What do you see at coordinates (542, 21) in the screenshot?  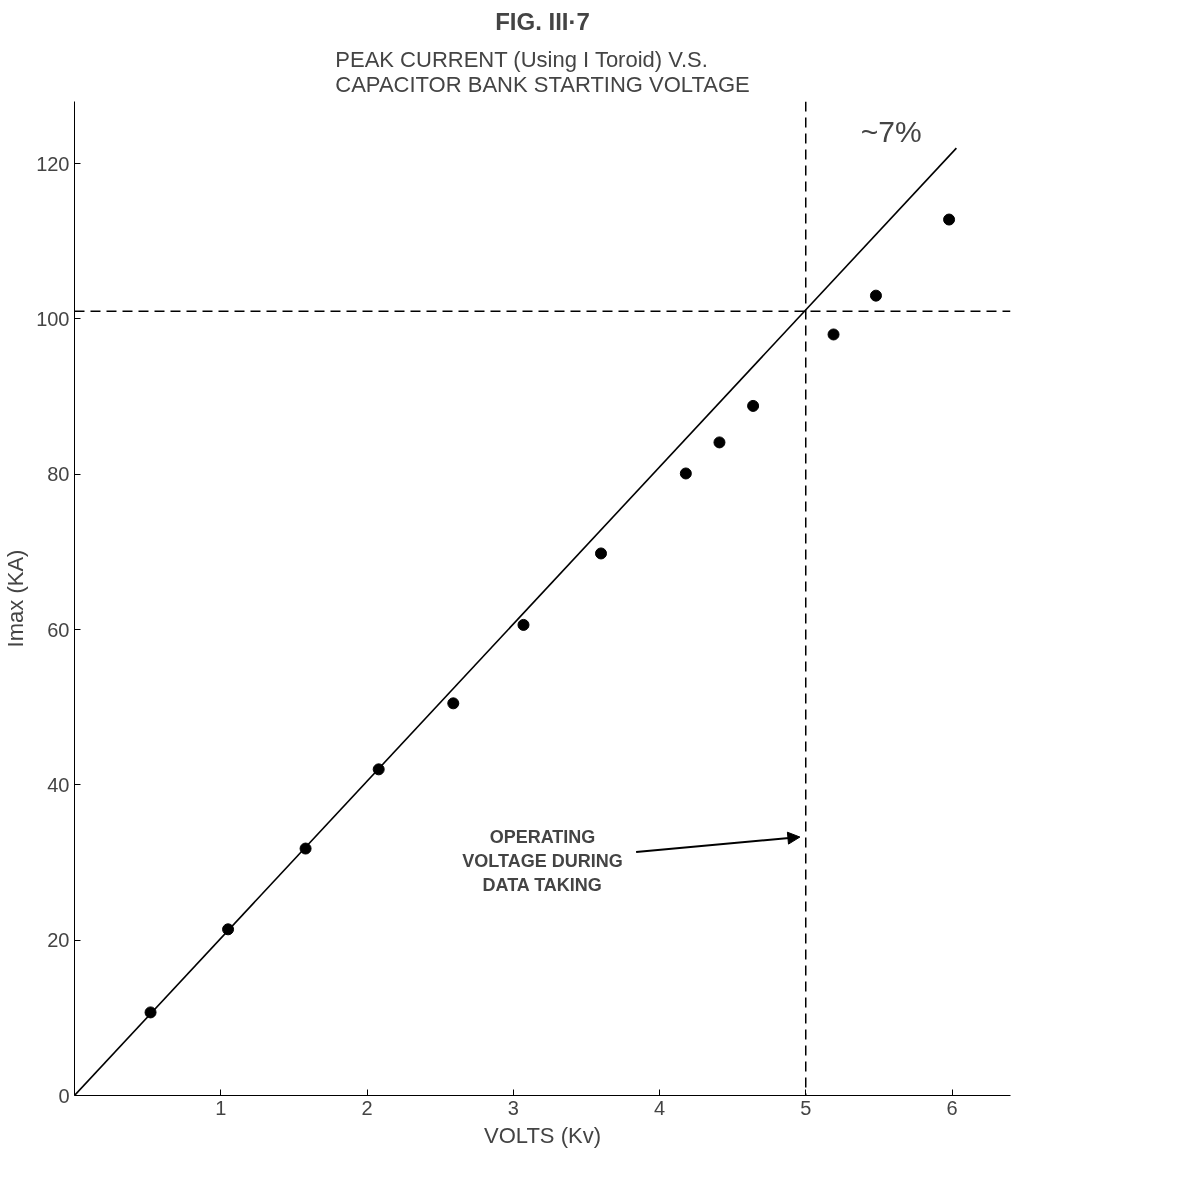 I see `chart-title: FIG. III·7` at bounding box center [542, 21].